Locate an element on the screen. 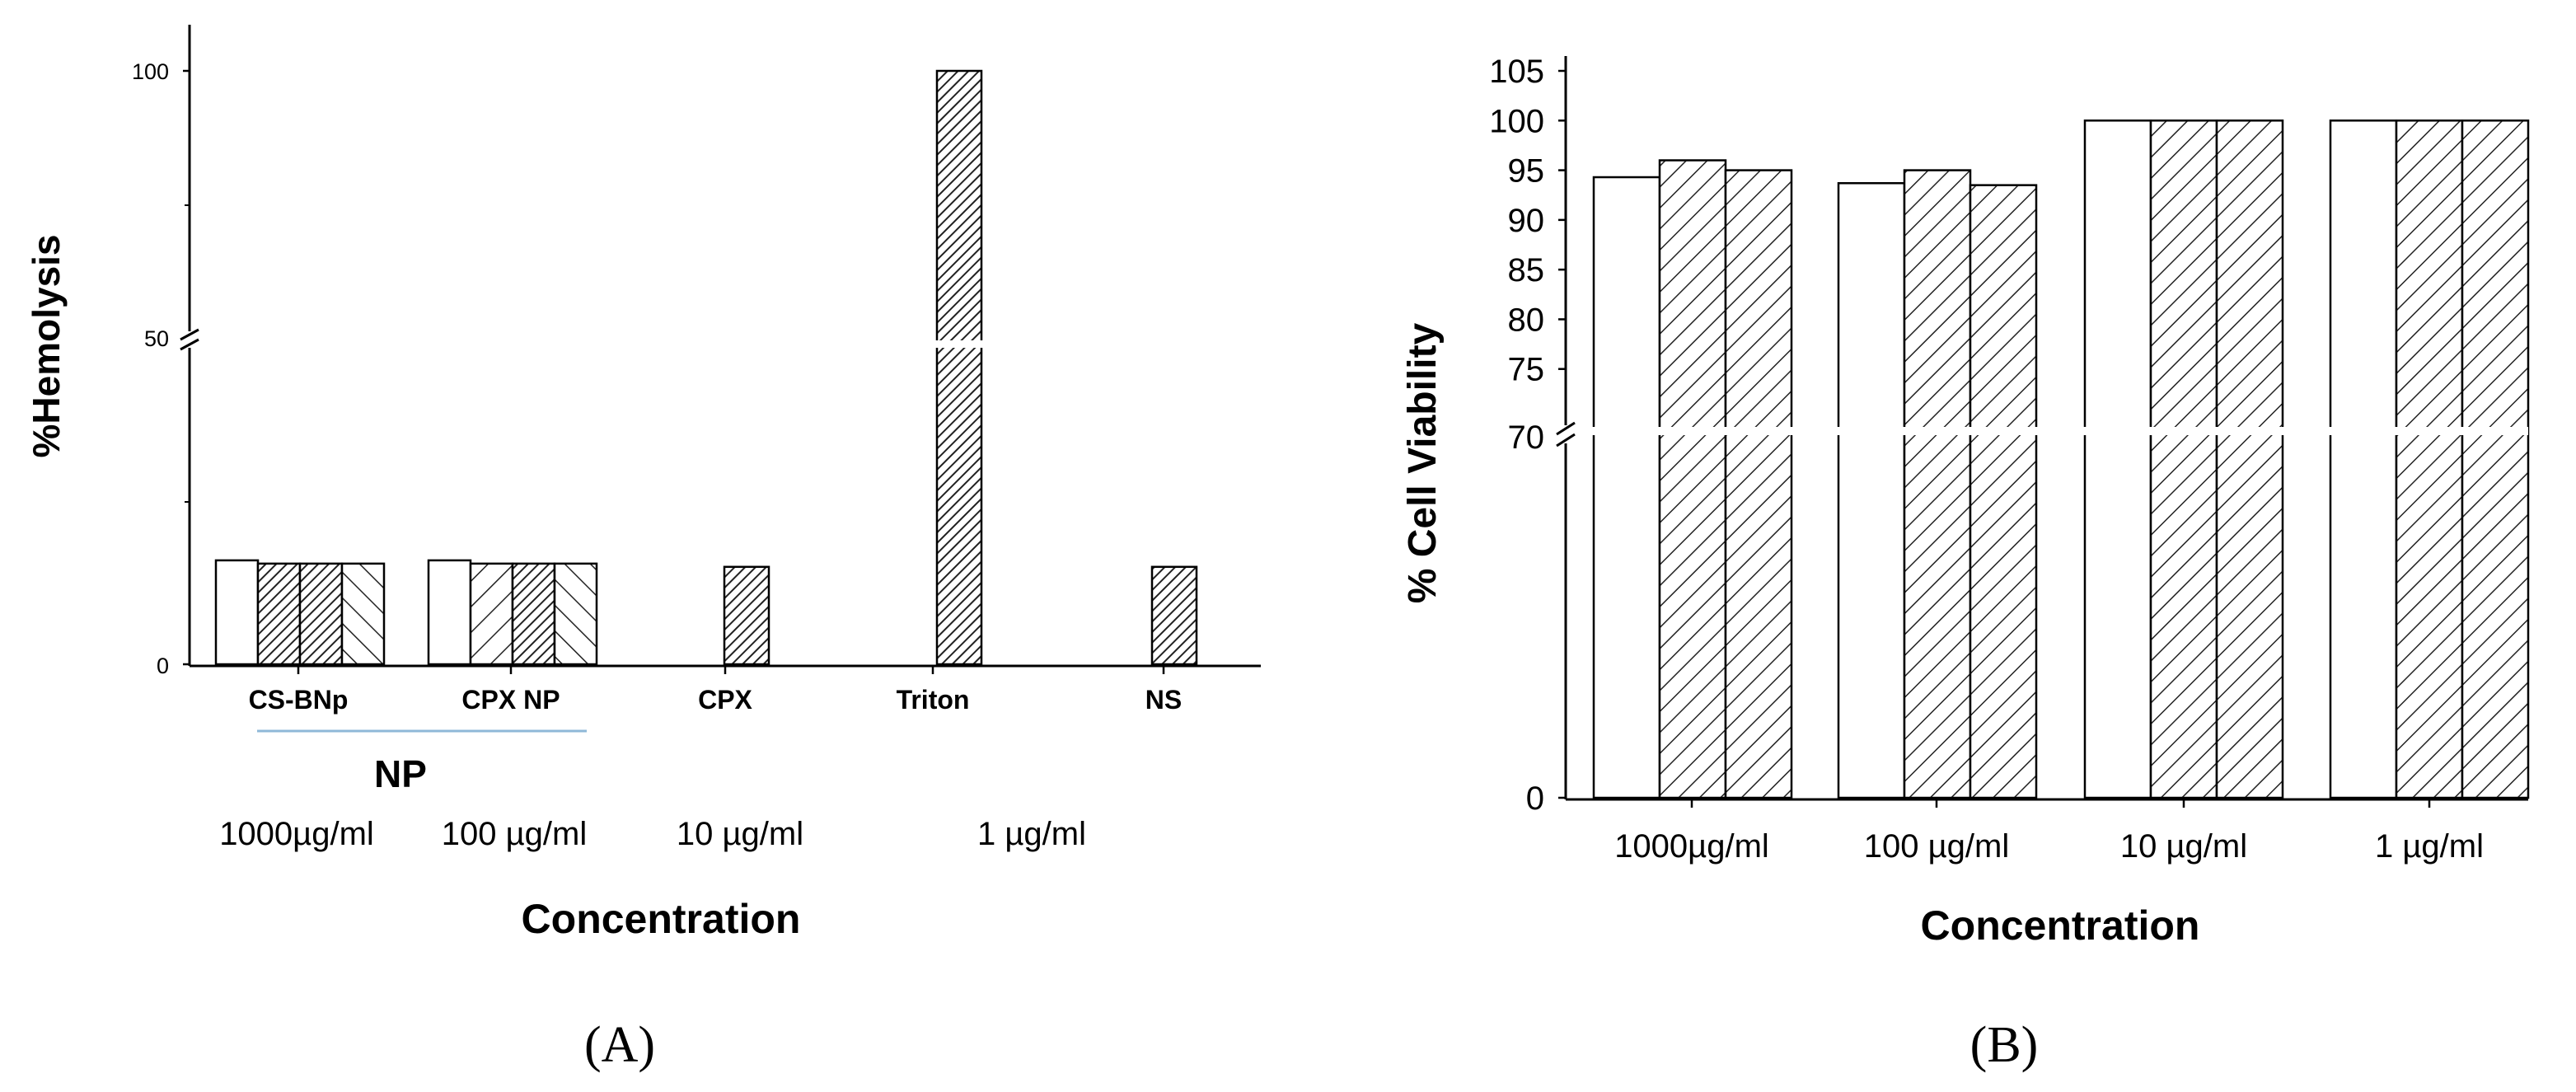 This screenshot has height=1092, width=2576. chart-b-category-label: 1 µg/ml is located at coordinates (2429, 846).